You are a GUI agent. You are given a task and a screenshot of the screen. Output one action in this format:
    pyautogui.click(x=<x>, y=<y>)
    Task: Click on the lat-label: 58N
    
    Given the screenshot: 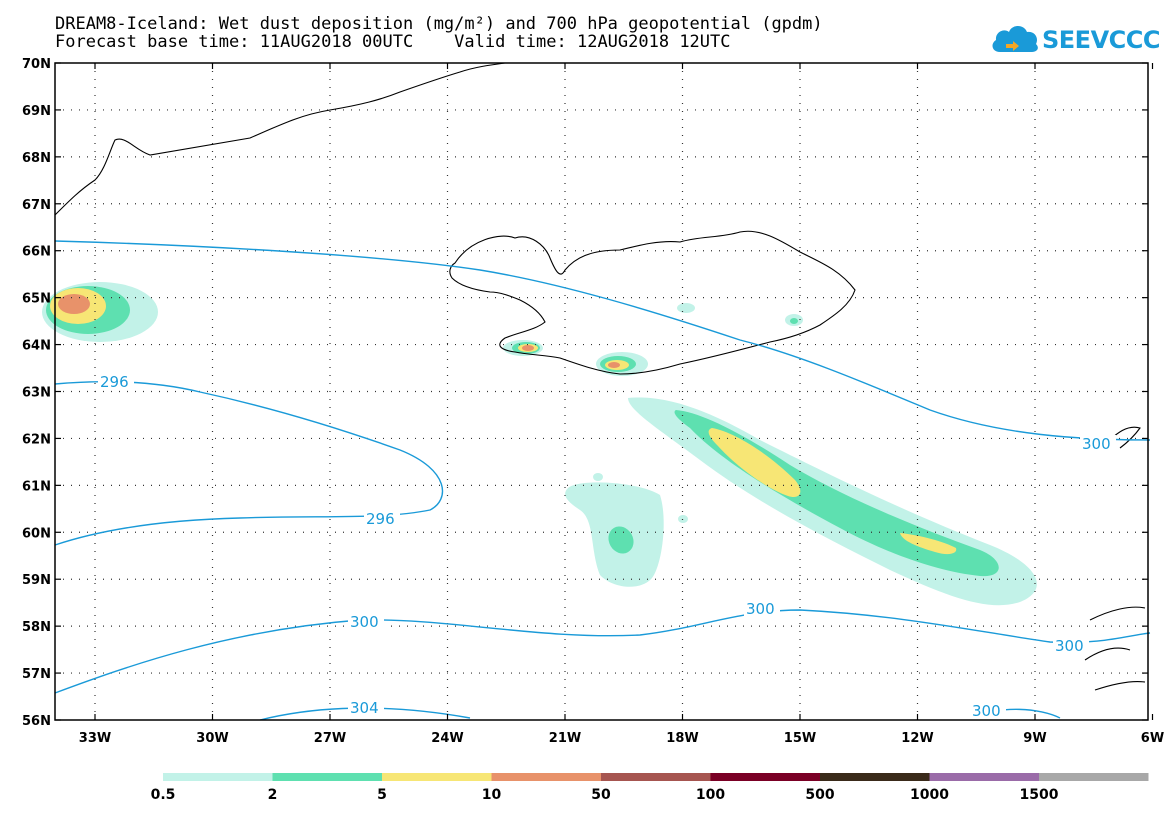 What is the action you would take?
    pyautogui.click(x=36, y=627)
    